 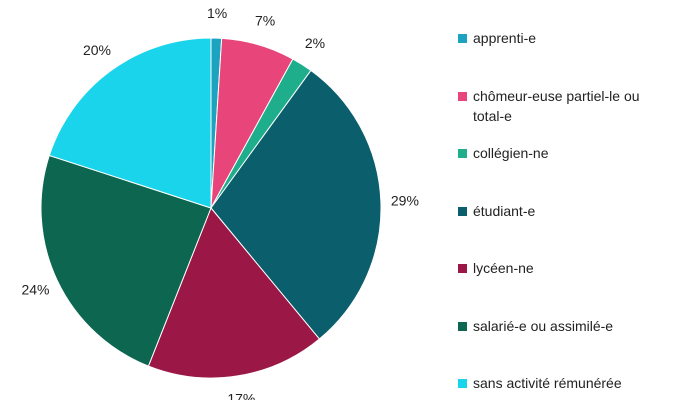 I want to click on data-label: 20%, so click(x=97, y=50).